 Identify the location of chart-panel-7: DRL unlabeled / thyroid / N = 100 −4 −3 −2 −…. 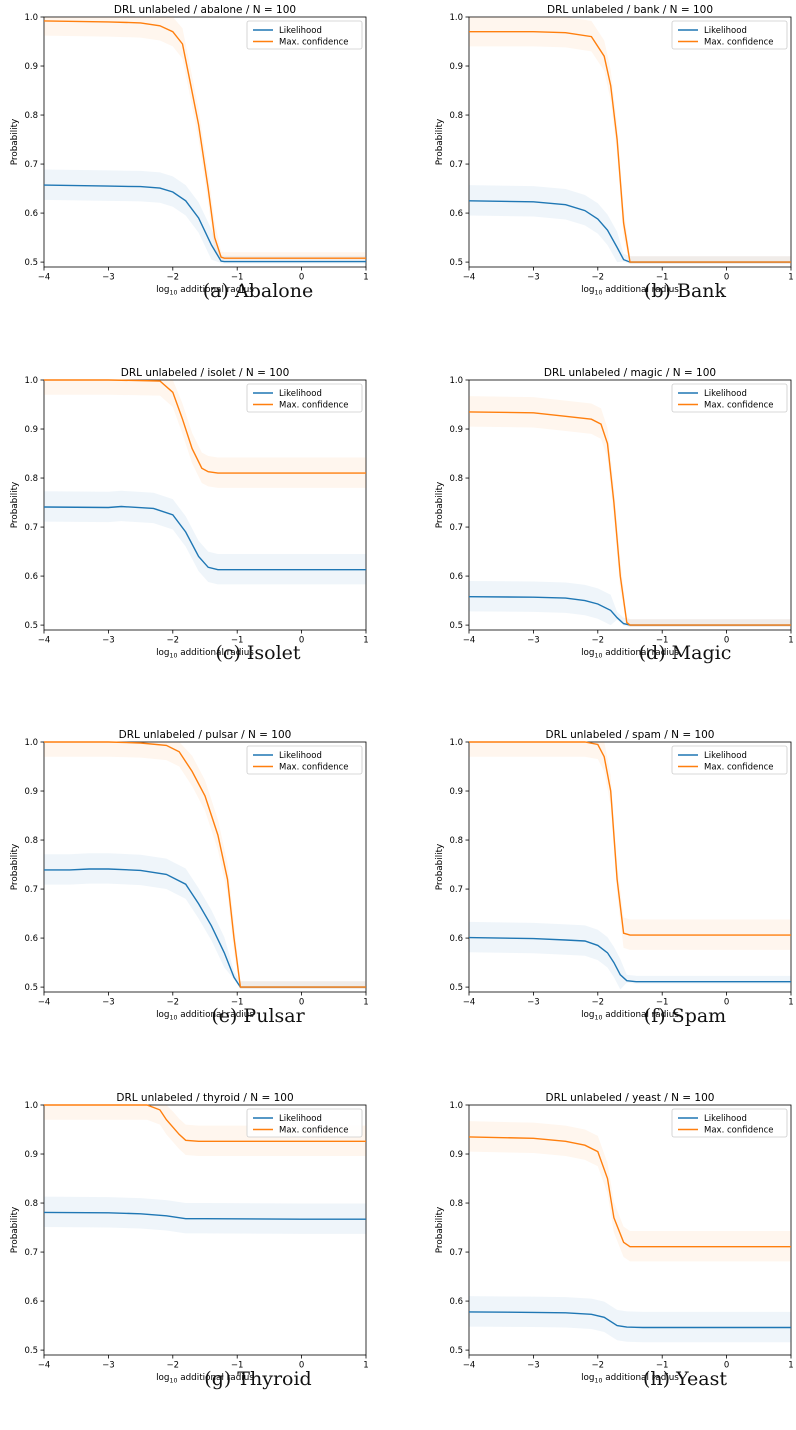
(189, 1238).